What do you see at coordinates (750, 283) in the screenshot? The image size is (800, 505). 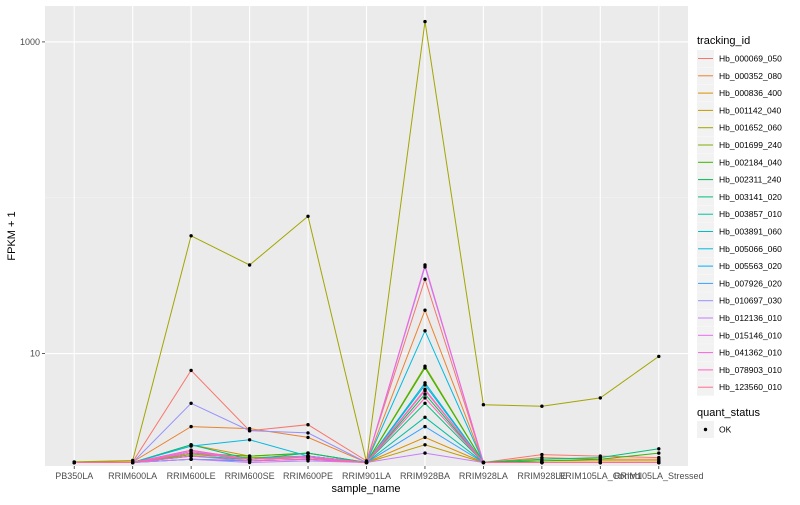 I see `legend-label: Hb_007926_020` at bounding box center [750, 283].